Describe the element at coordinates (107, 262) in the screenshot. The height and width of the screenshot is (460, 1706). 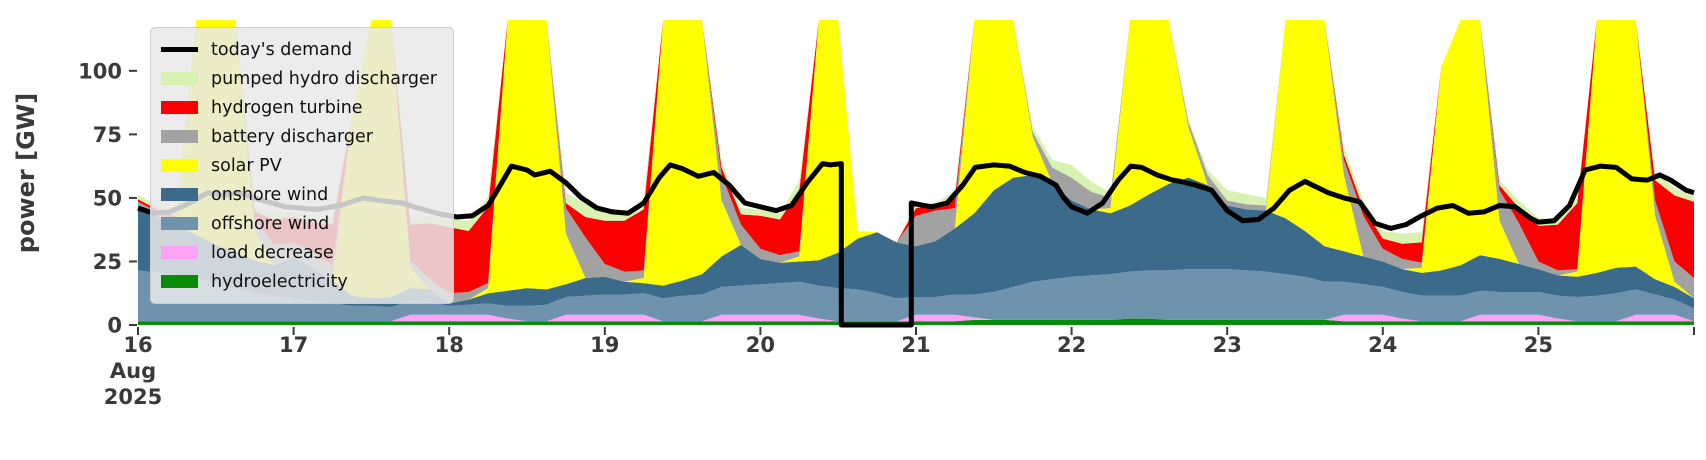
I see `y-tick-label: 25` at that location.